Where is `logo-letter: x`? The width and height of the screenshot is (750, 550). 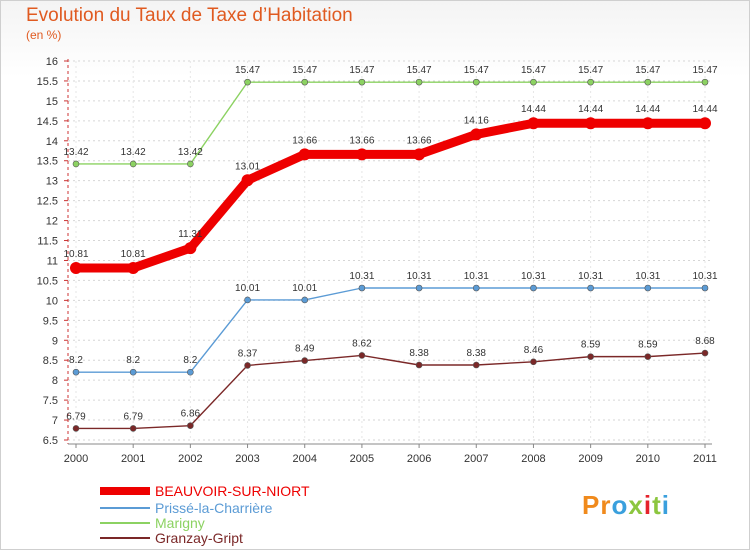 logo-letter: x is located at coordinates (636, 505).